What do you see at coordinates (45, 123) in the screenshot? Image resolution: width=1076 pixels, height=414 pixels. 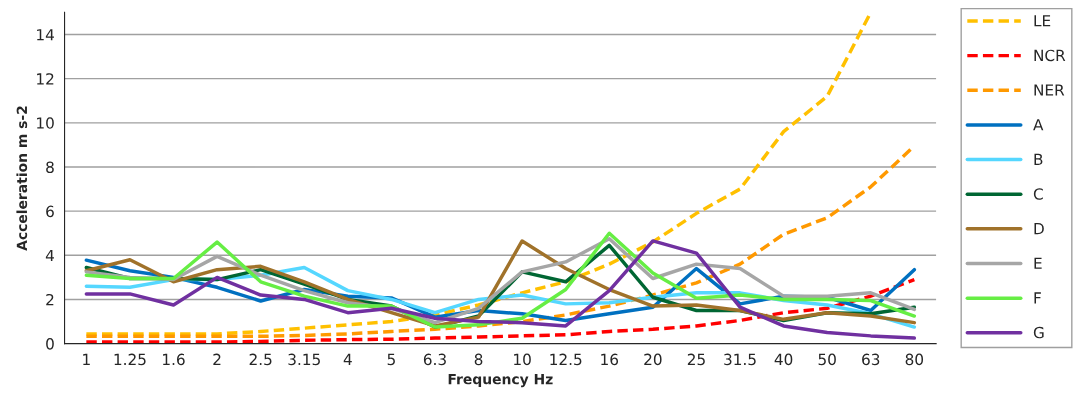 I see `y-tick-label: 10` at bounding box center [45, 123].